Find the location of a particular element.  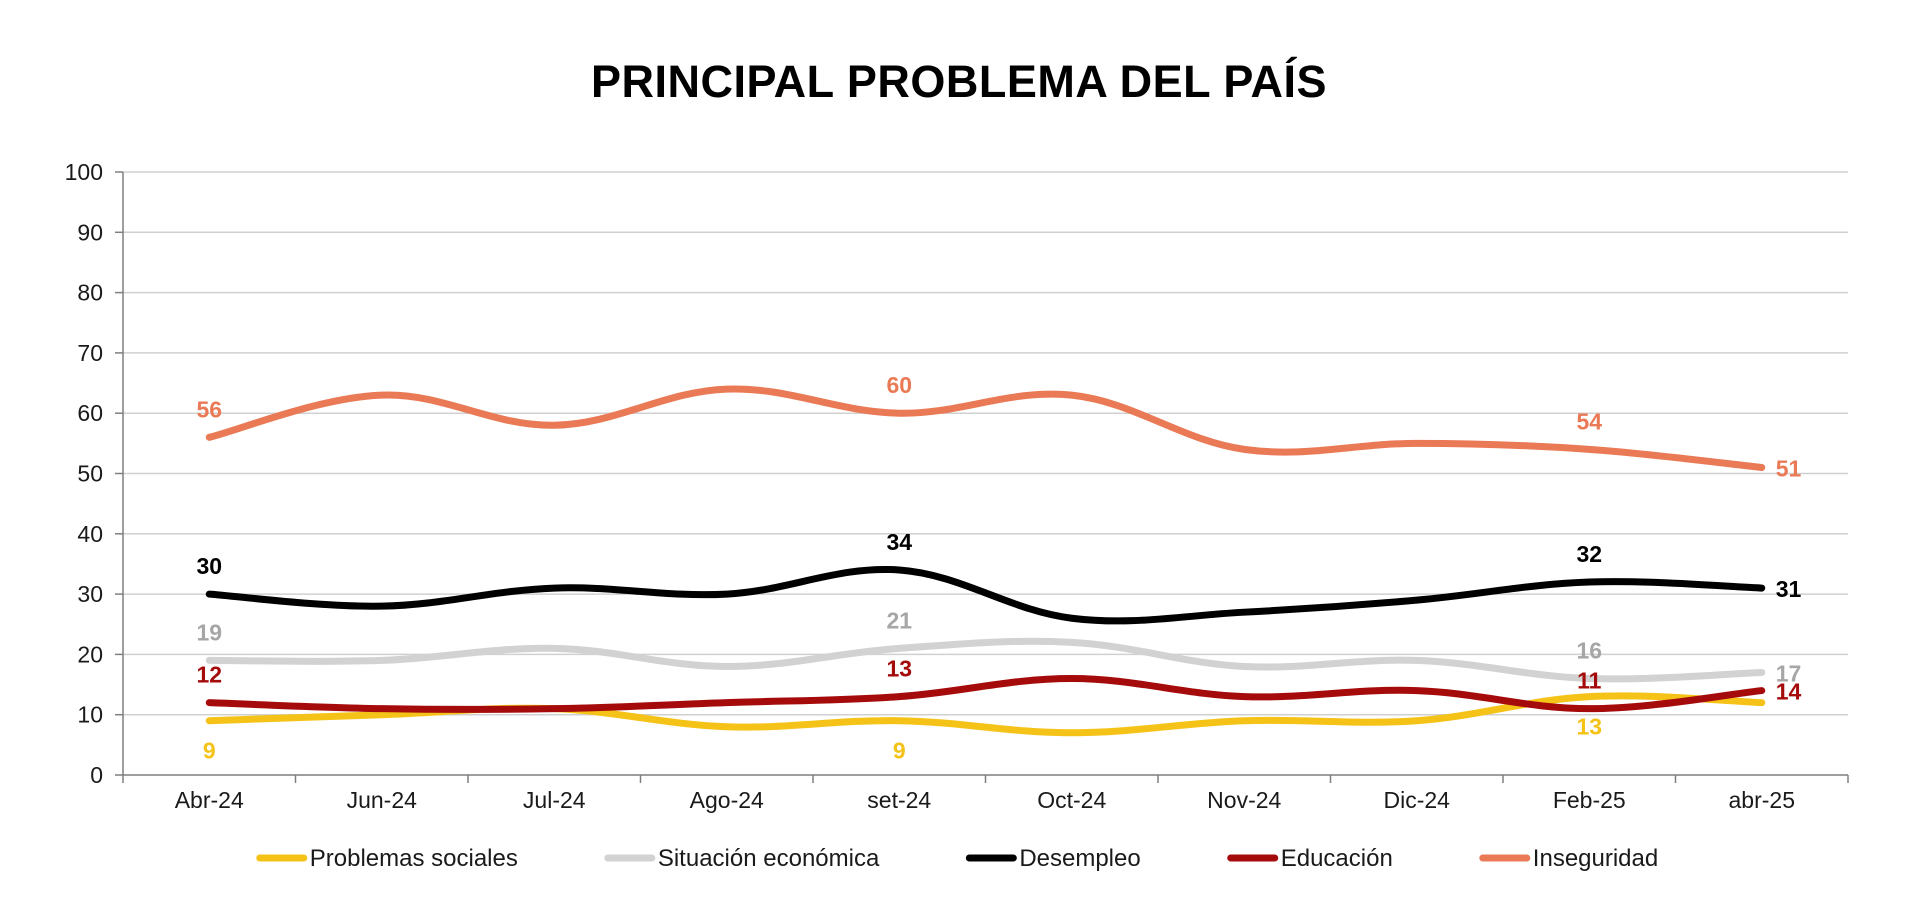

data-label-desempleo: 32 is located at coordinates (1589, 554).